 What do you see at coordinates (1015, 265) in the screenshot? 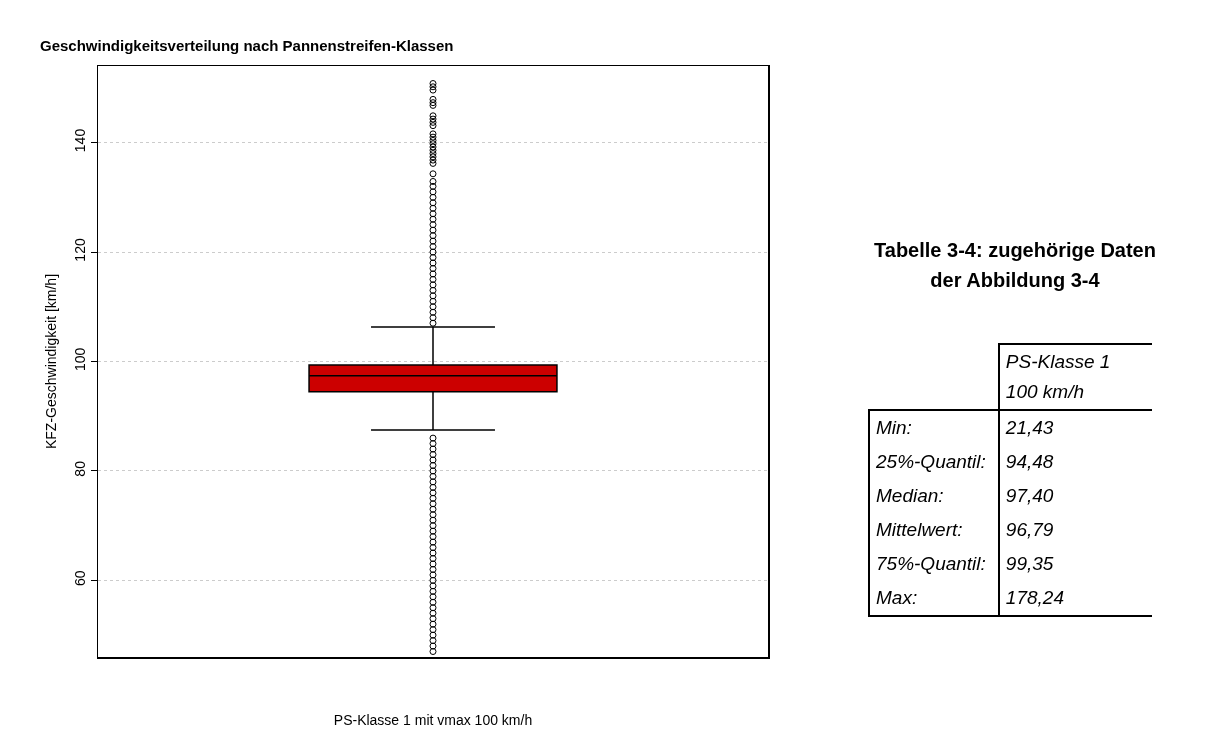
I see `text: Tabelle 3-4: zugehörige Daten der Abbildung 3-4` at bounding box center [1015, 265].